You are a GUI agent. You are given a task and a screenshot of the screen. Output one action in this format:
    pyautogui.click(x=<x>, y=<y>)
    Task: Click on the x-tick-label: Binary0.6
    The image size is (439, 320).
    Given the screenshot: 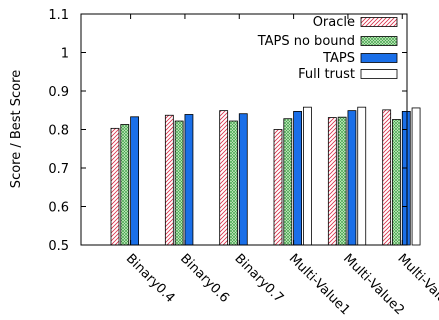 What is the action you would take?
    pyautogui.click(x=204, y=278)
    